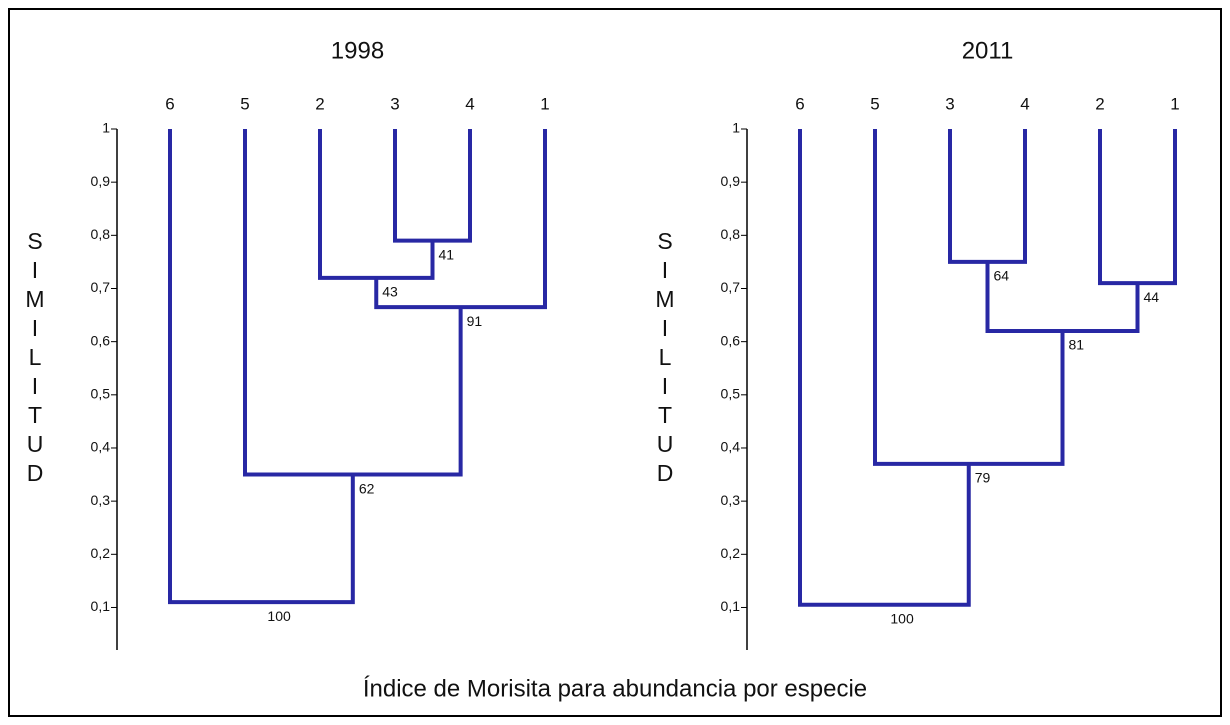  Describe the element at coordinates (983, 478) in the screenshot. I see `node-label: 79` at that location.